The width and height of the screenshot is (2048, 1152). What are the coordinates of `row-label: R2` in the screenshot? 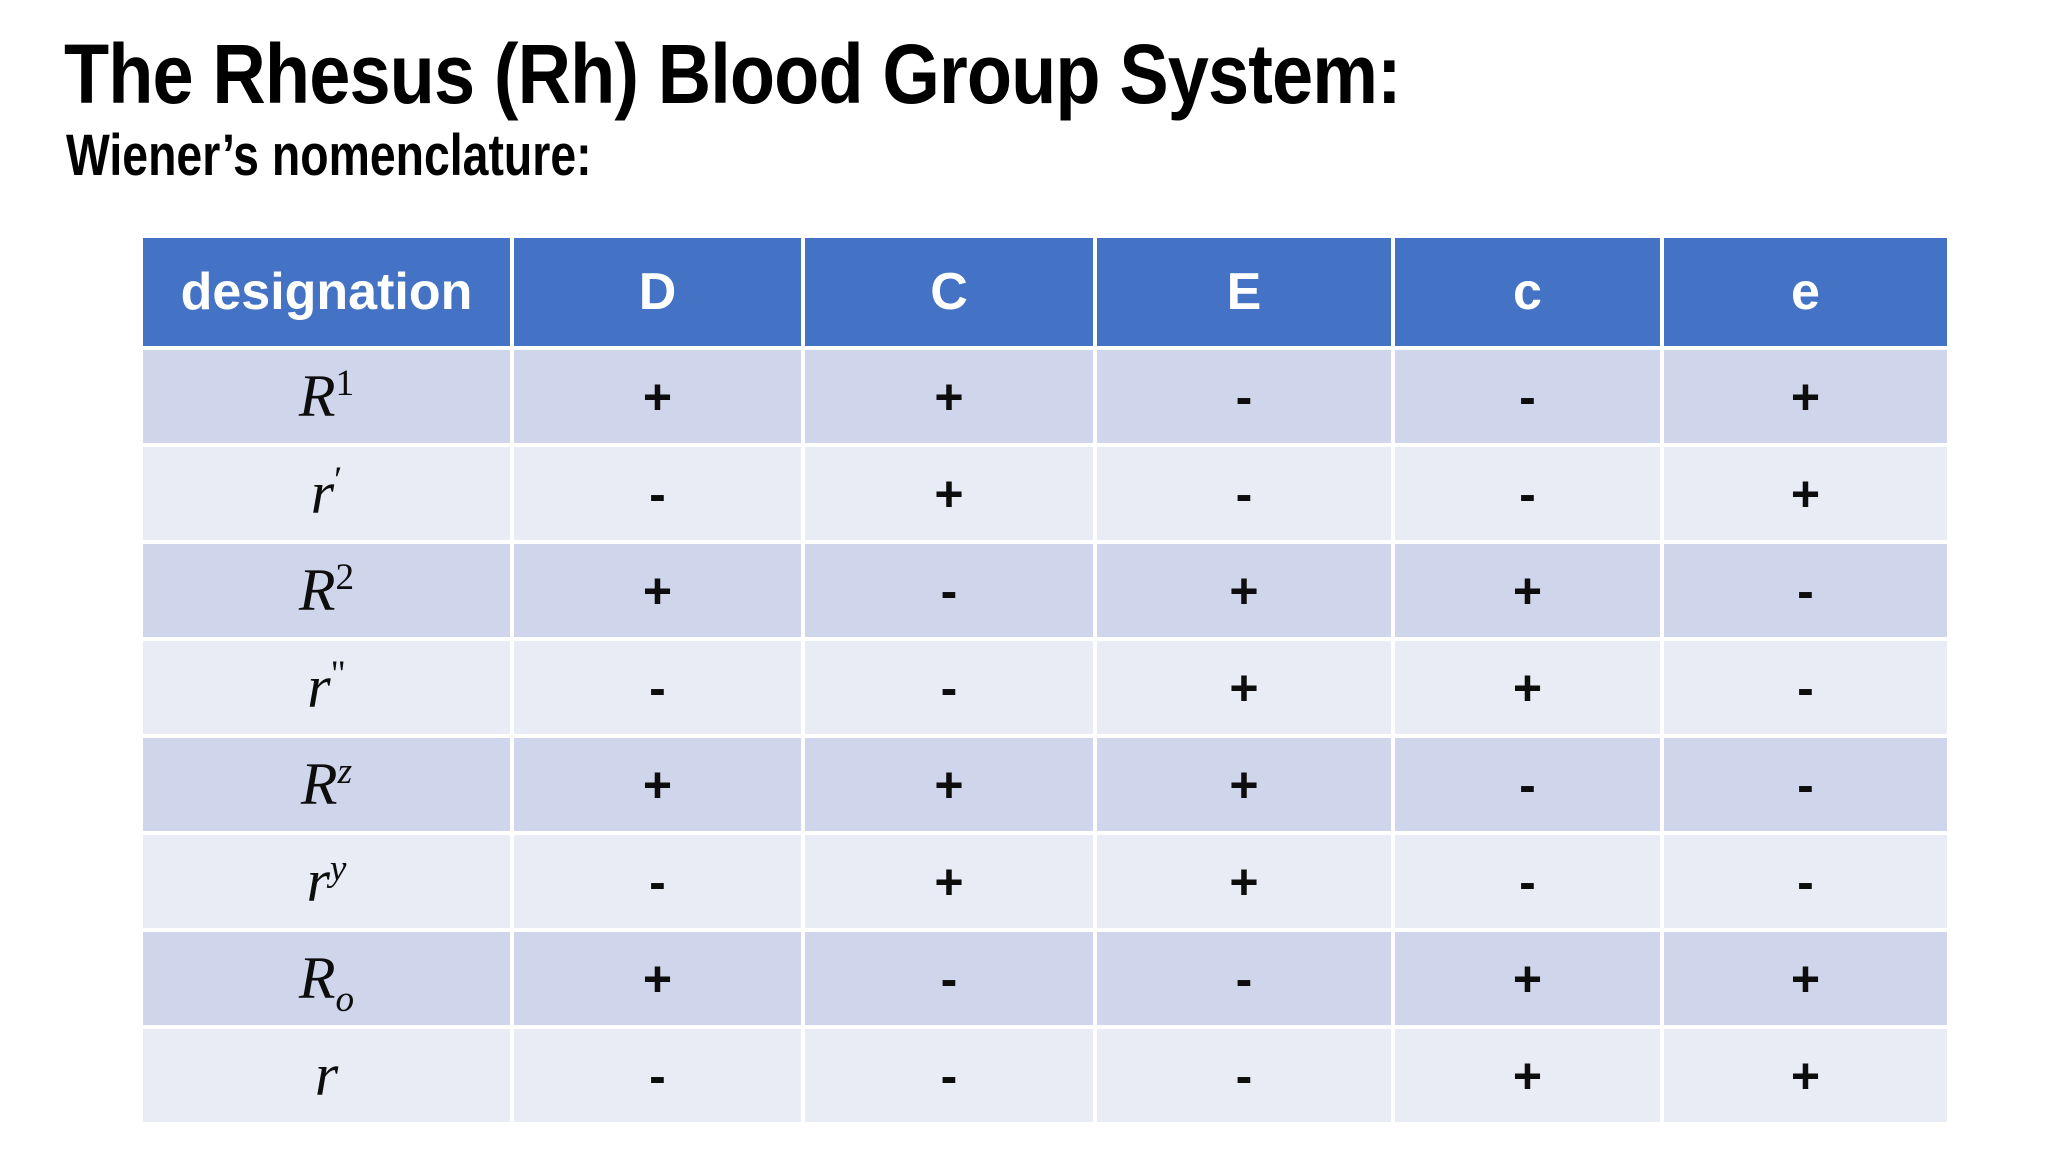 It's located at (326, 590).